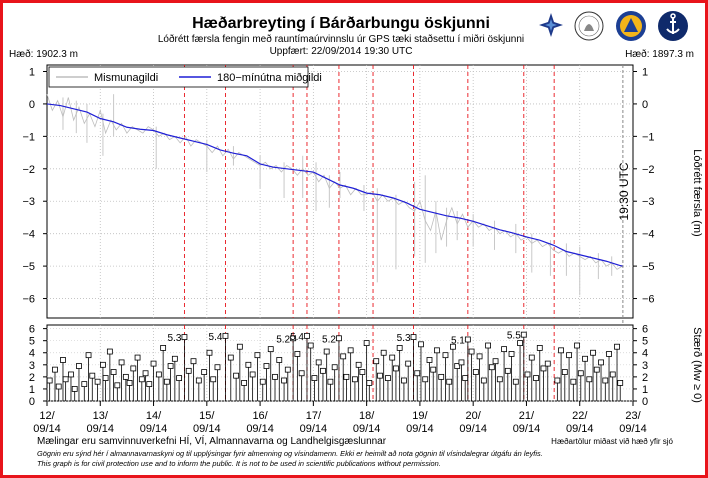  I want to click on right-y-axis-ticks: 1 0 −1 −2 −3 −4 −5 −6, so click(644, 186).